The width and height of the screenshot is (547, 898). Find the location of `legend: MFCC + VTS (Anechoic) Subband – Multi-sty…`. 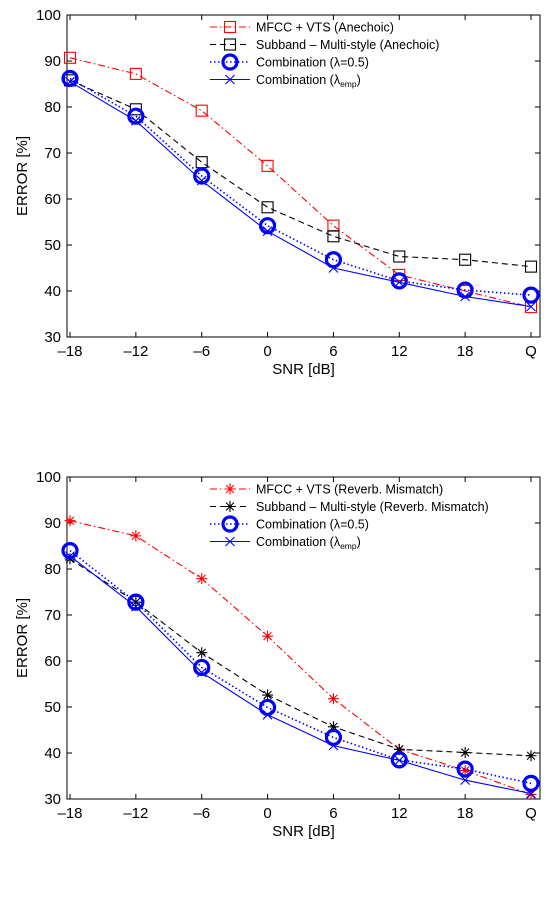

legend: MFCC + VTS (Anechoic) Subband – Multi-sty… is located at coordinates (324, 54).